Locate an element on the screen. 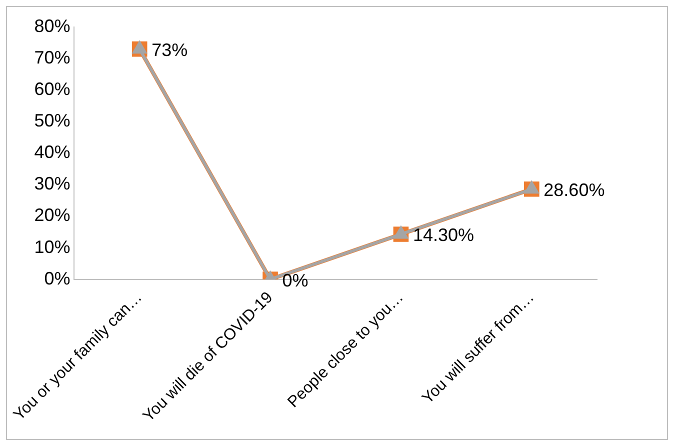  y-tick-label: 80% is located at coordinates (52, 26).